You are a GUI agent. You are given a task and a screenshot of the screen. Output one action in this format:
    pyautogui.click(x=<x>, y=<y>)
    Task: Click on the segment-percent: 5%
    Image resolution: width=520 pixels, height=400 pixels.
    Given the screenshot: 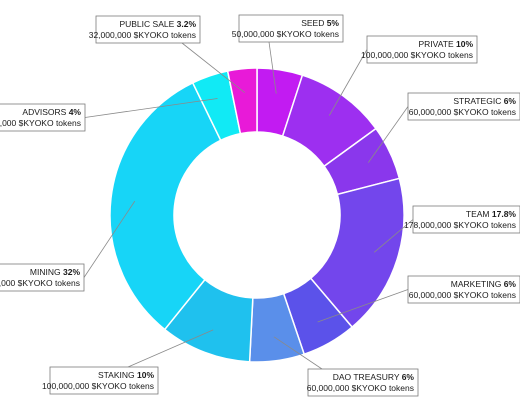 What is the action you would take?
    pyautogui.click(x=333, y=23)
    